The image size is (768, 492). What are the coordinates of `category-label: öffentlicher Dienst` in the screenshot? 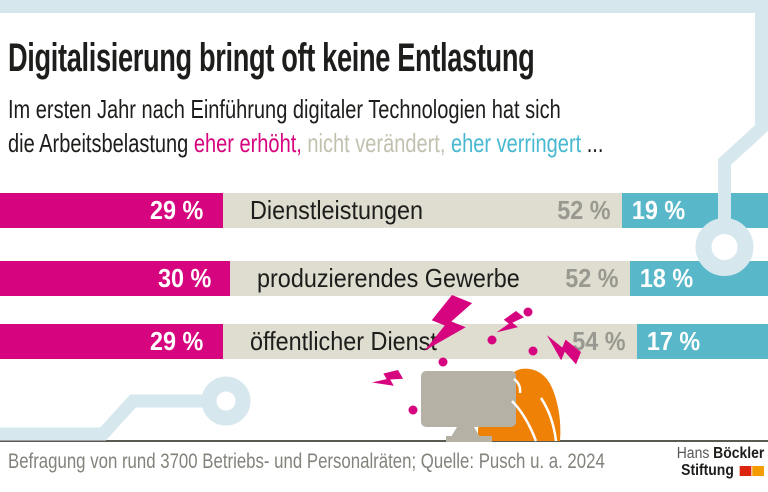 It's located at (343, 341).